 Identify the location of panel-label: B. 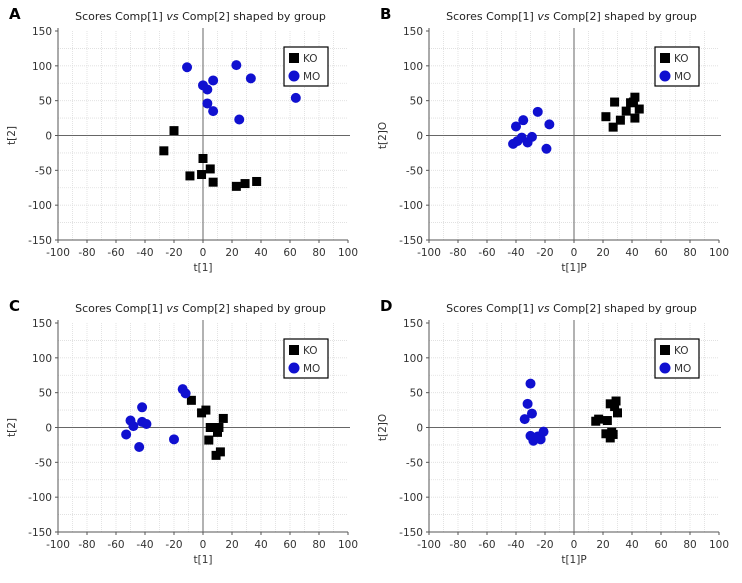
(386, 14).